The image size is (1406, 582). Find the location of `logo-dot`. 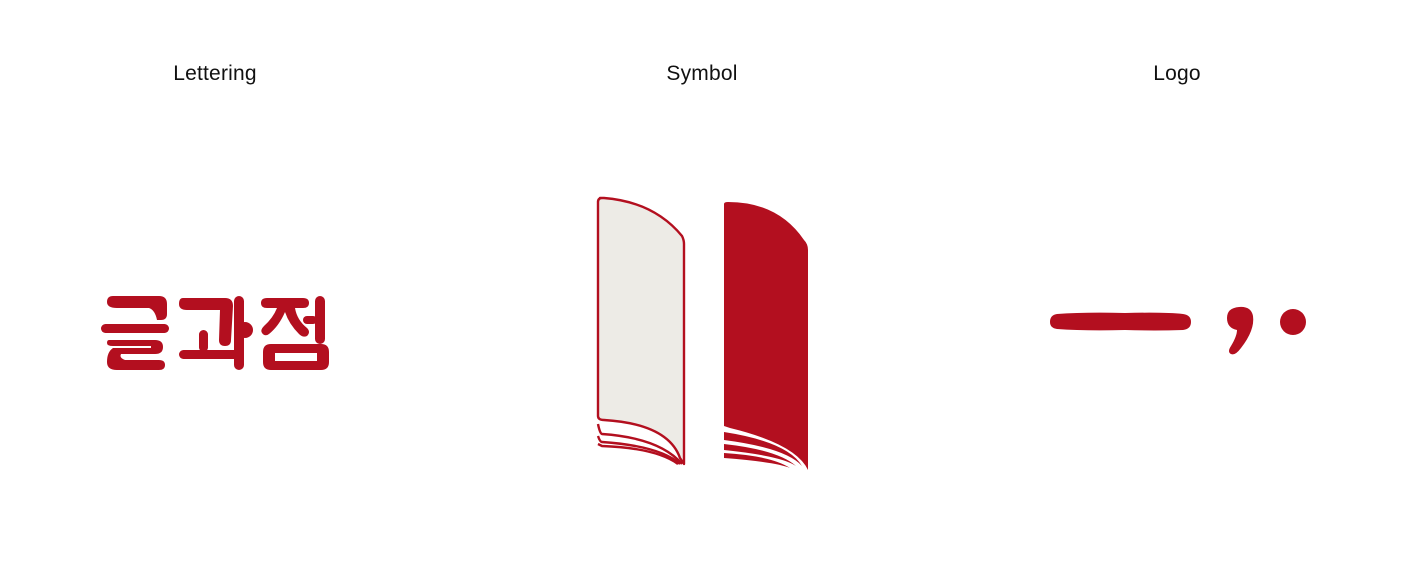

logo-dot is located at coordinates (1293, 322).